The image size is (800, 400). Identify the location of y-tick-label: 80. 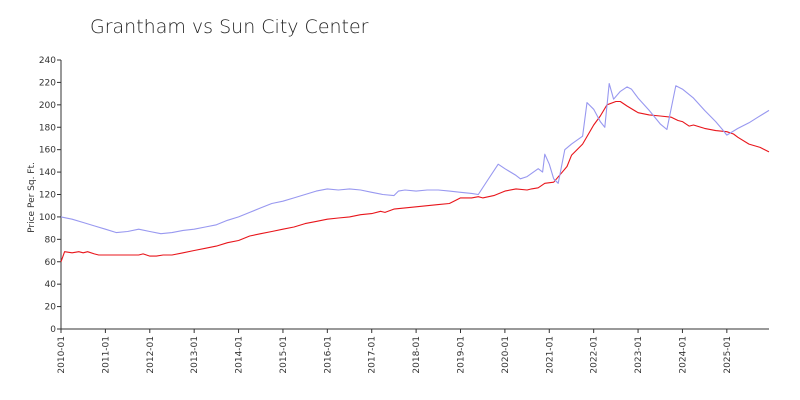
(51, 240).